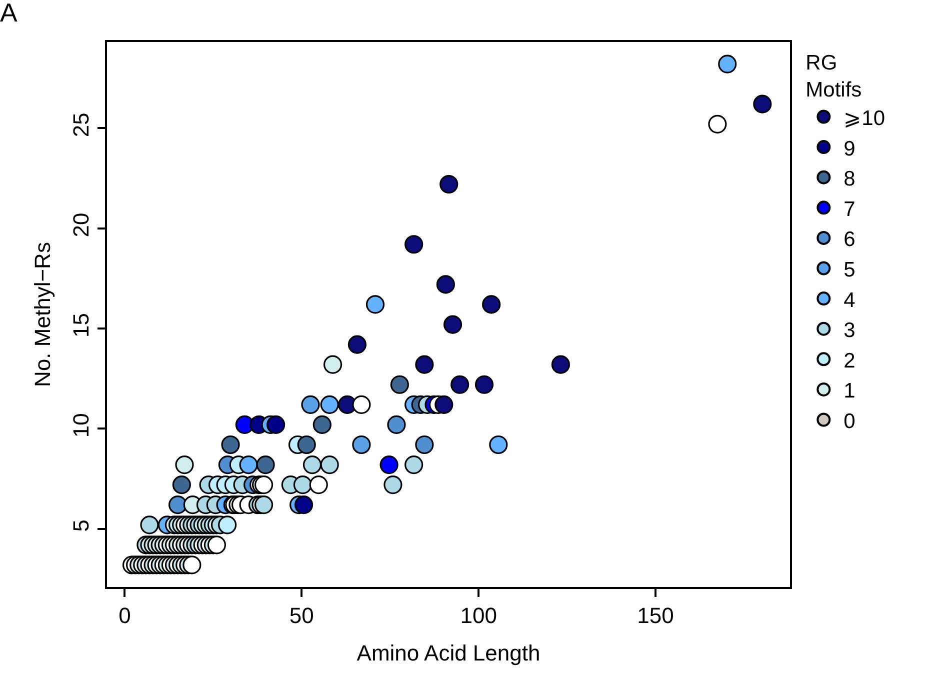 This screenshot has height=690, width=937. I want to click on legend-label: 1, so click(850, 391).